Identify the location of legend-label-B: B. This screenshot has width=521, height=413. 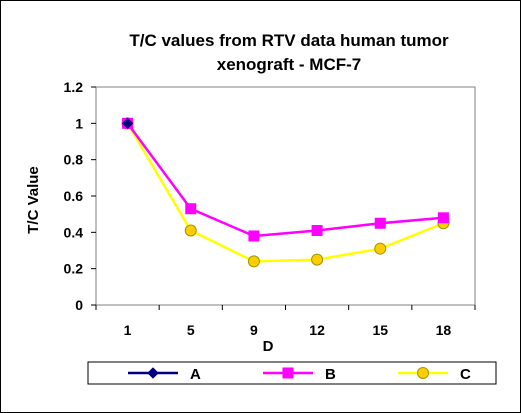
(330, 374).